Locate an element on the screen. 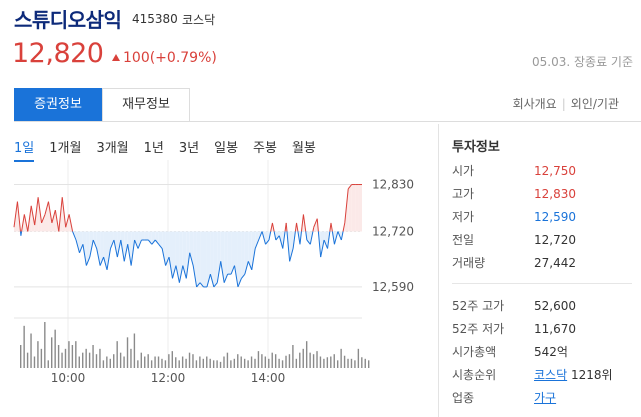 Image resolution: width=641 pixels, height=417 pixels. period-1m: 1개월 is located at coordinates (65, 148).